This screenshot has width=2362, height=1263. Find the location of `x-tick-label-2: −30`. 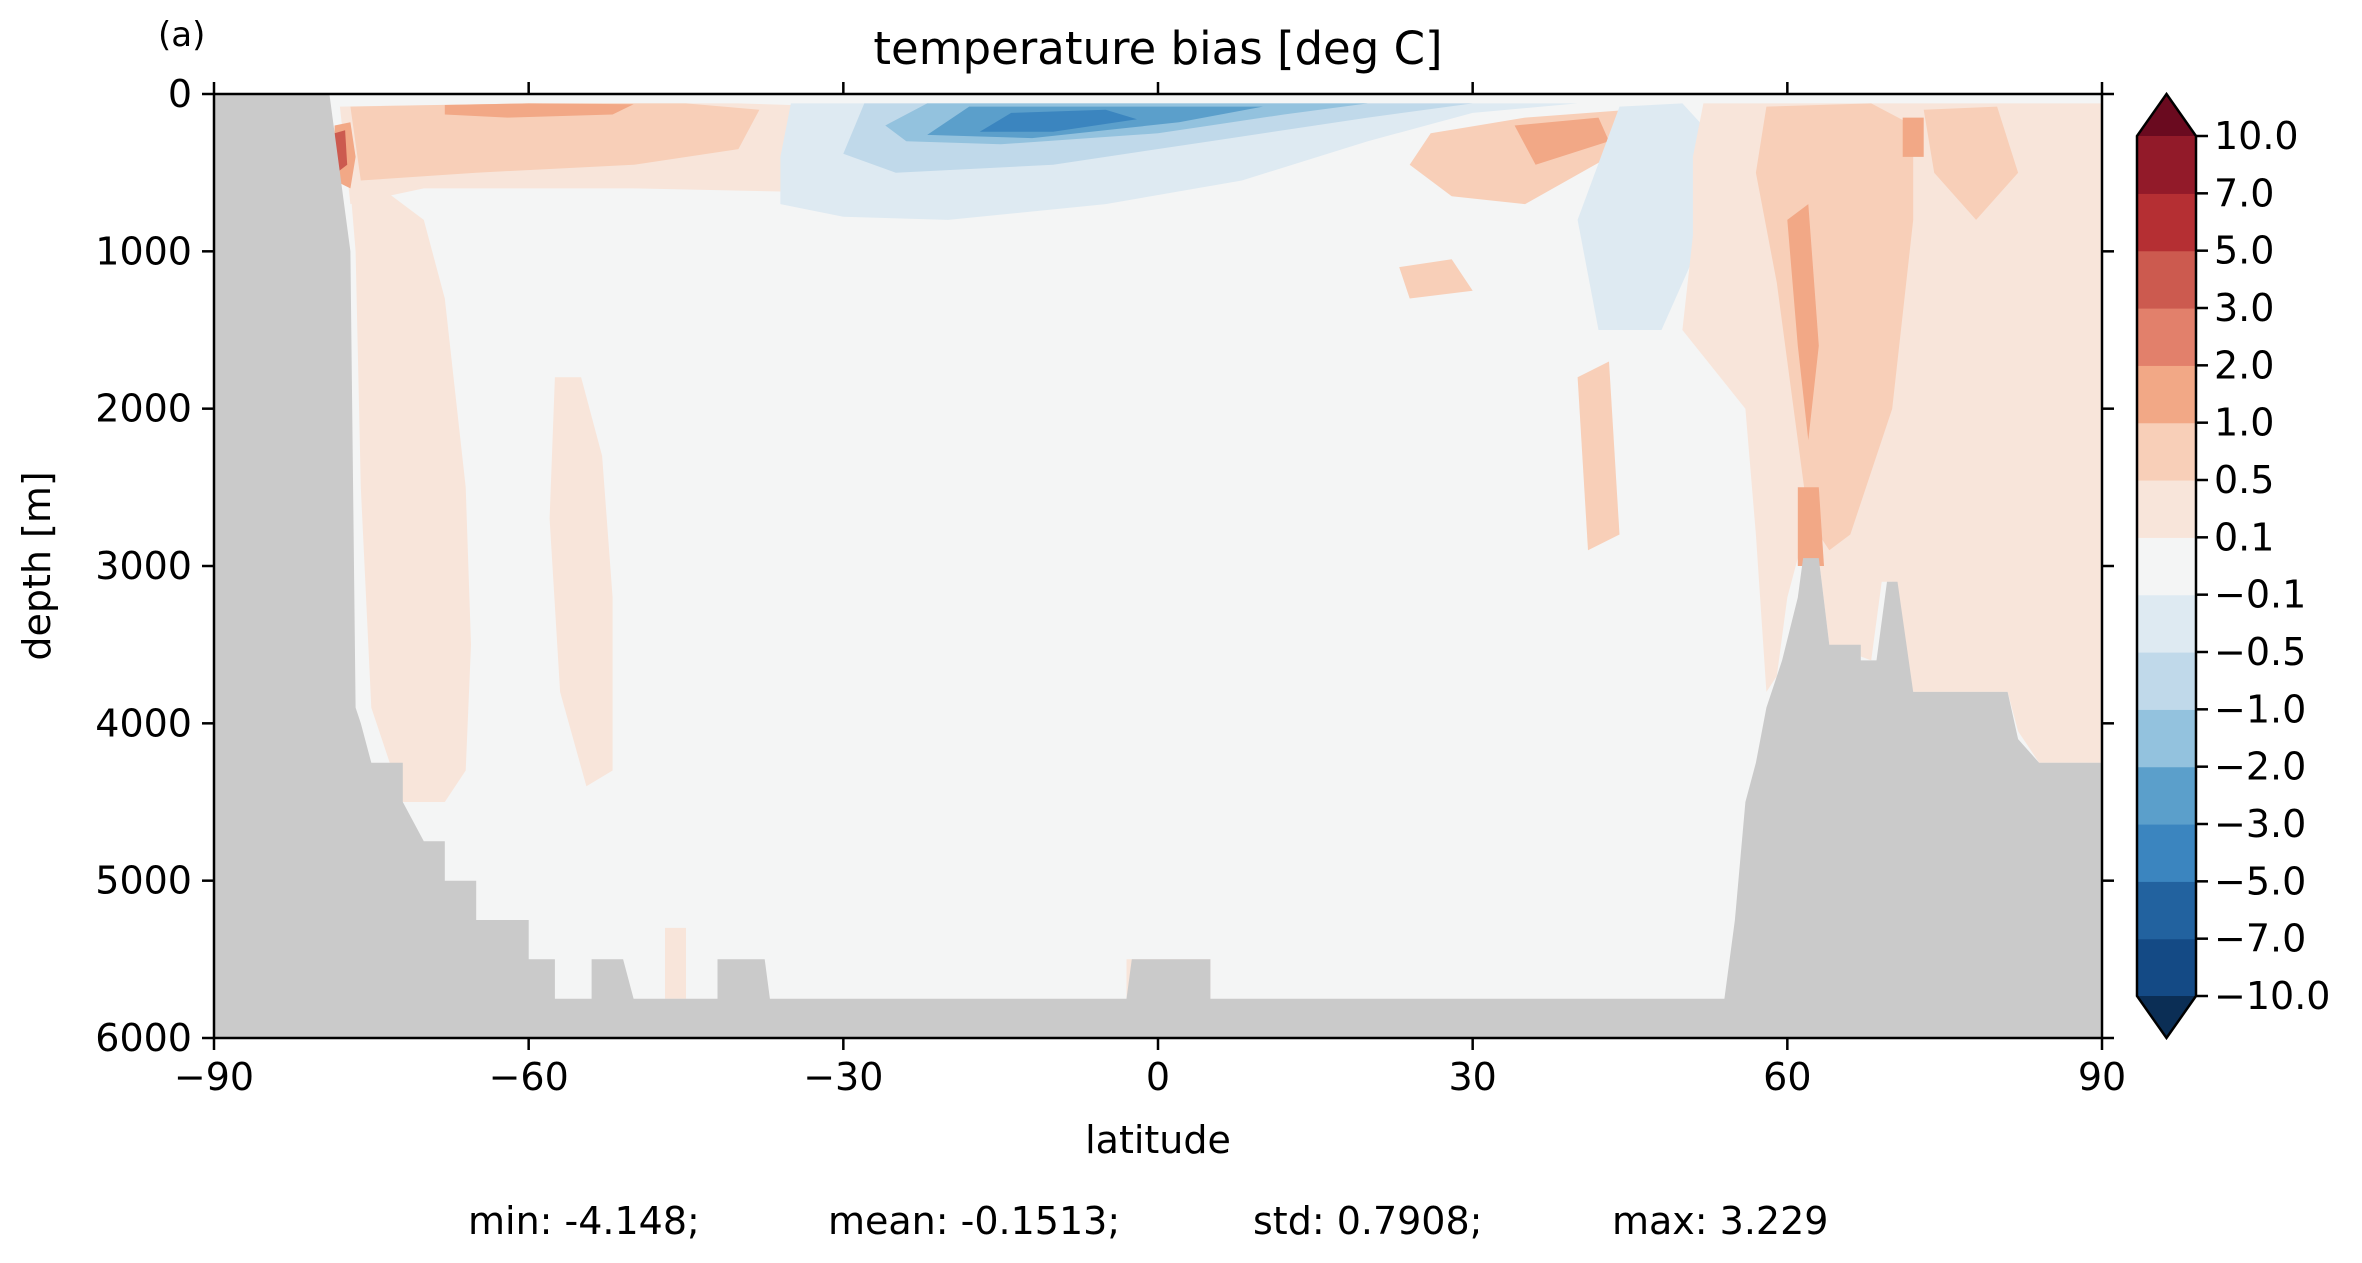

x-tick-label-2: −30 is located at coordinates (843, 1077).